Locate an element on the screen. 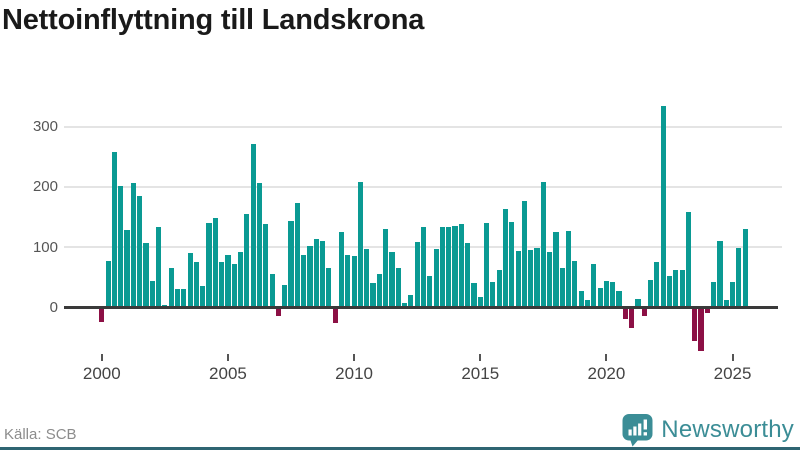 The height and width of the screenshot is (450, 800). x-tick-label: 2005 is located at coordinates (228, 373).